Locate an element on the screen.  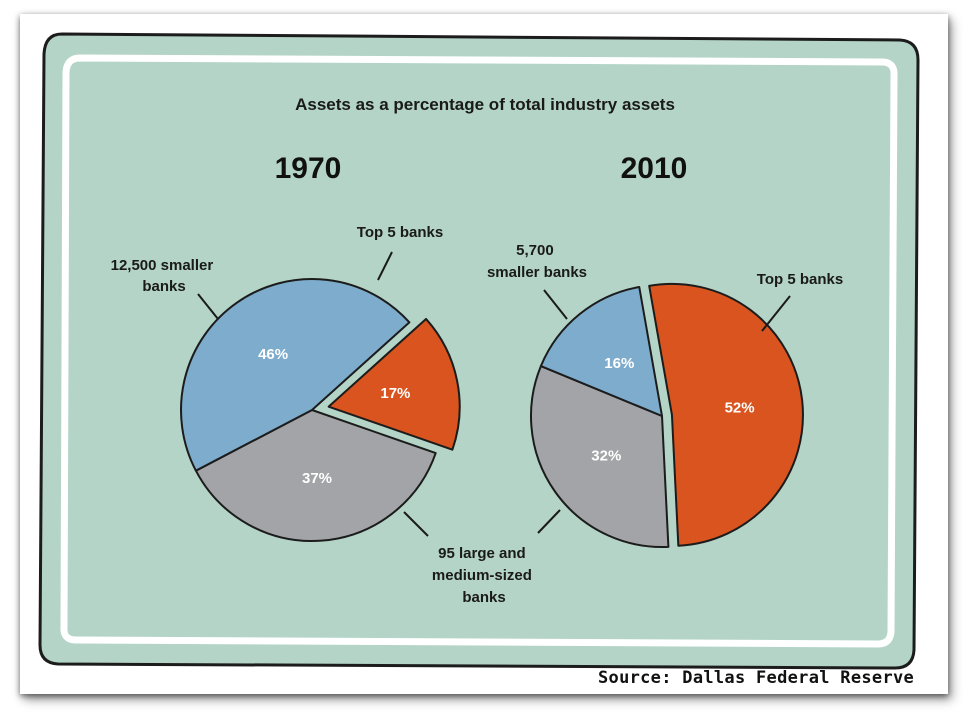
leader-2010-smaller is located at coordinates (555, 304).